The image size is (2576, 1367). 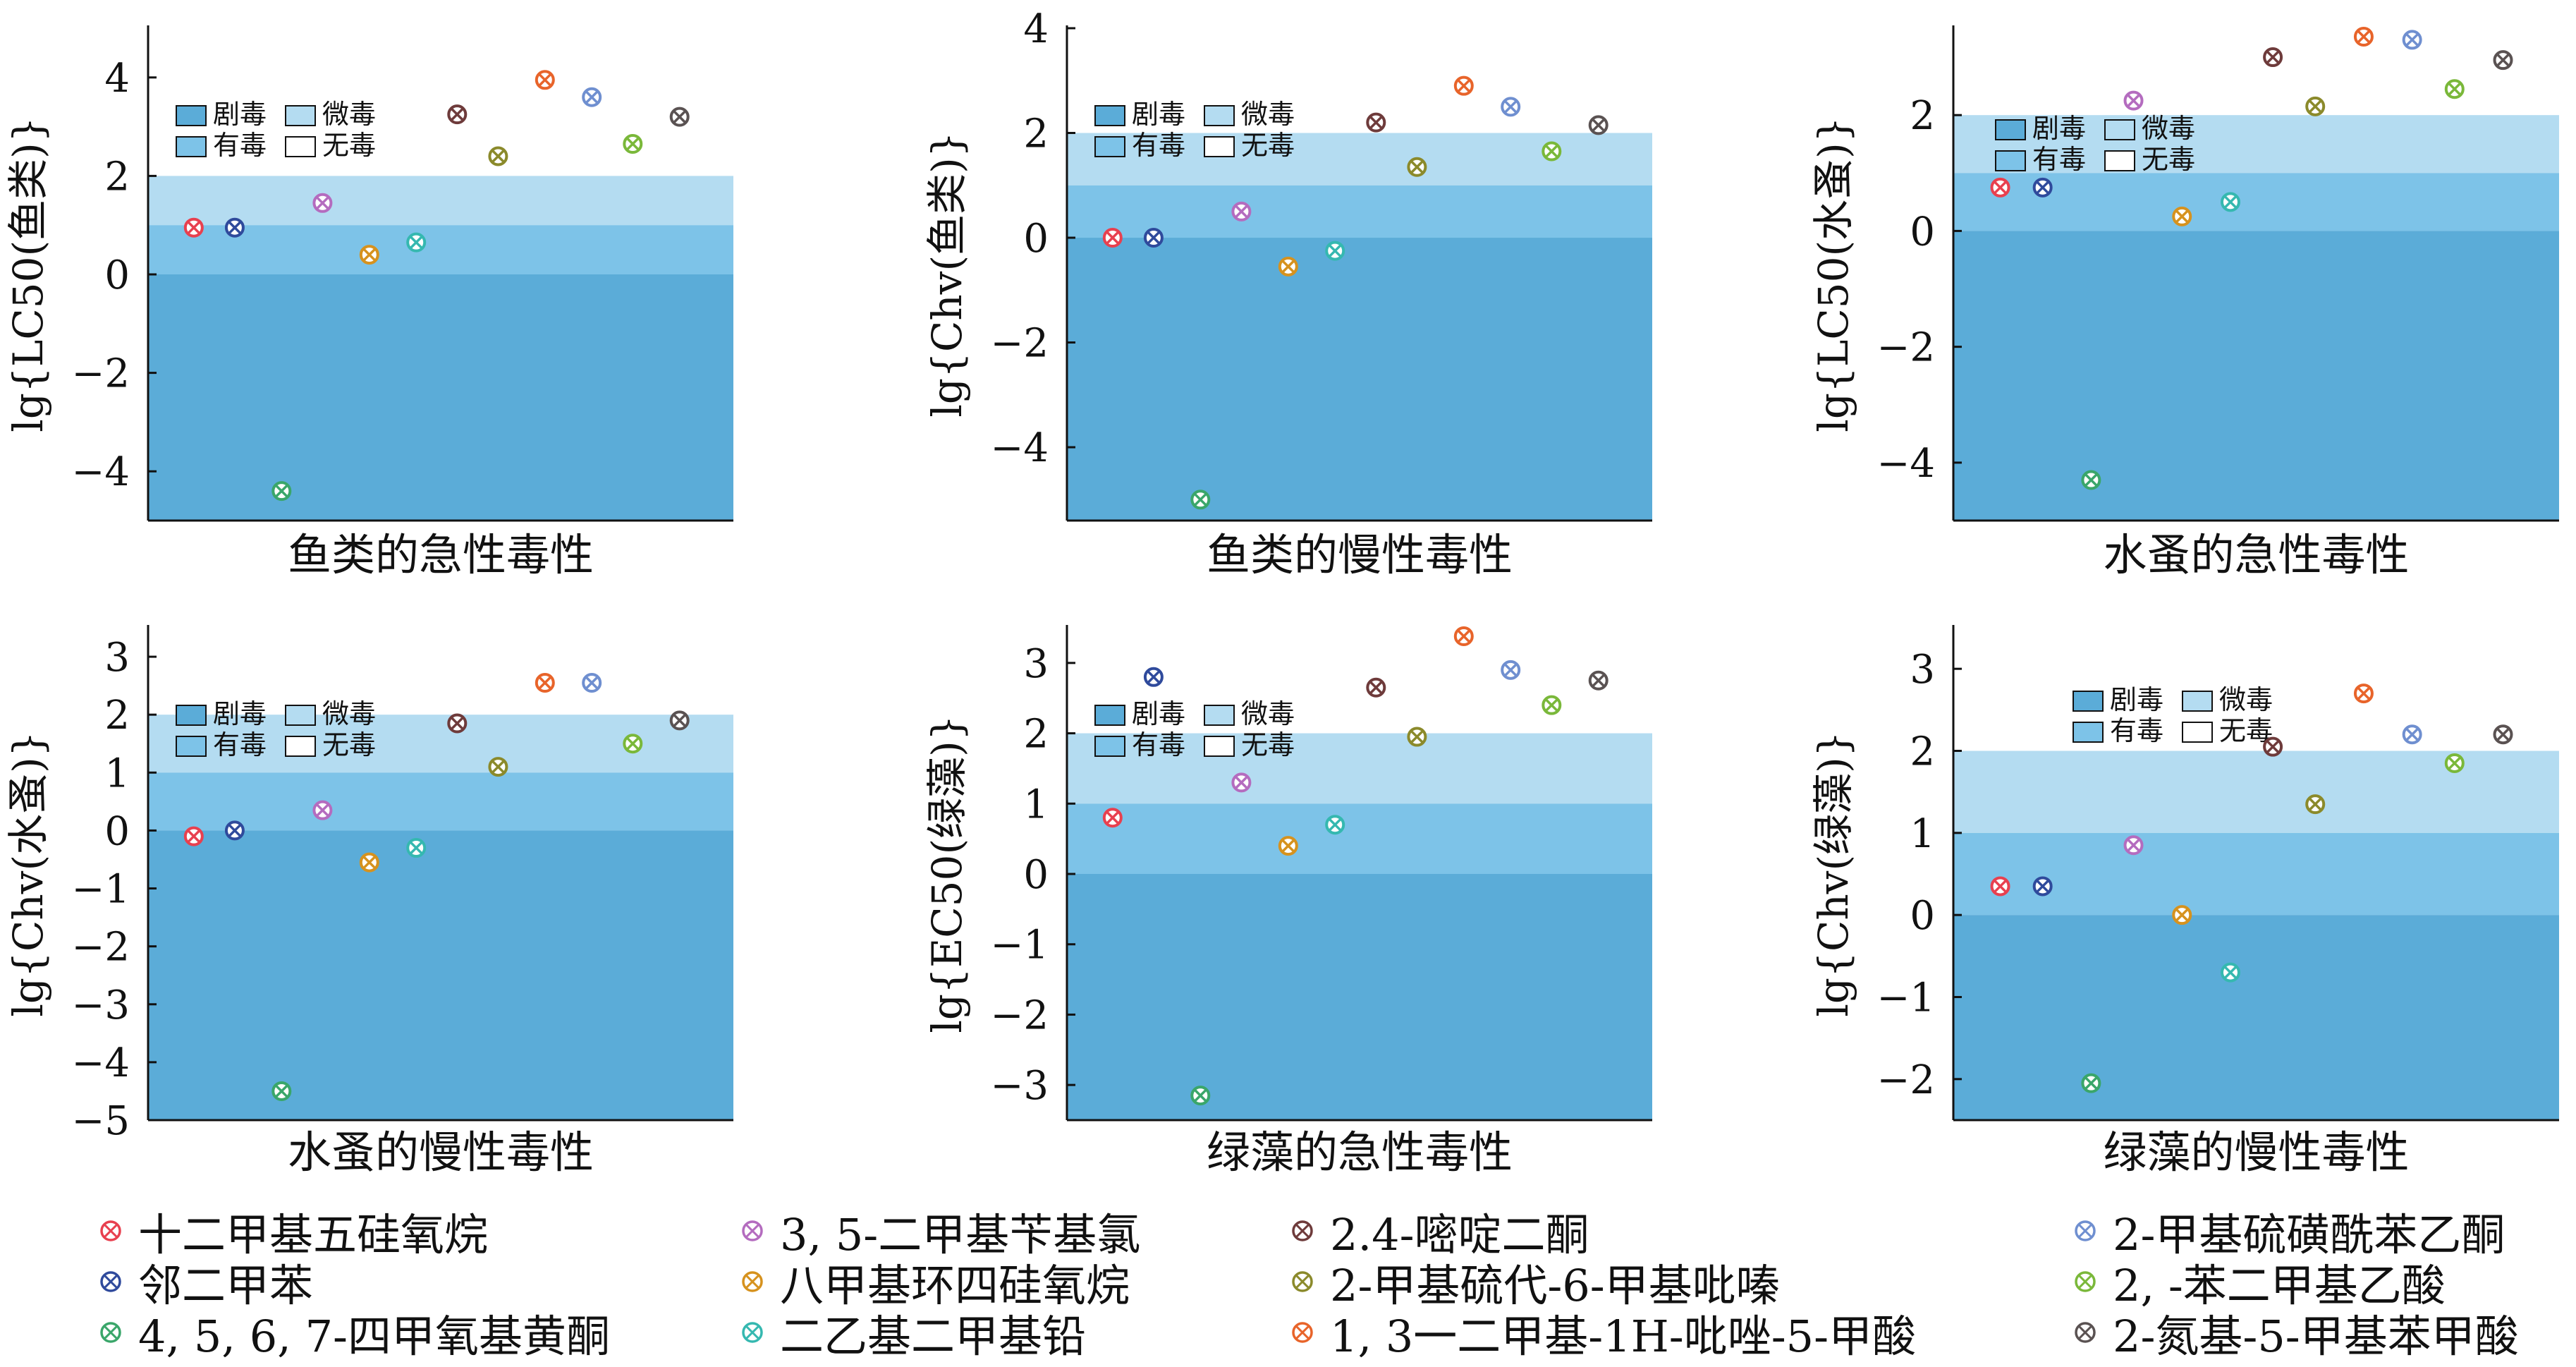 What do you see at coordinates (441, 555) in the screenshot?
I see `chart-title: 鱼类的急性毒性` at bounding box center [441, 555].